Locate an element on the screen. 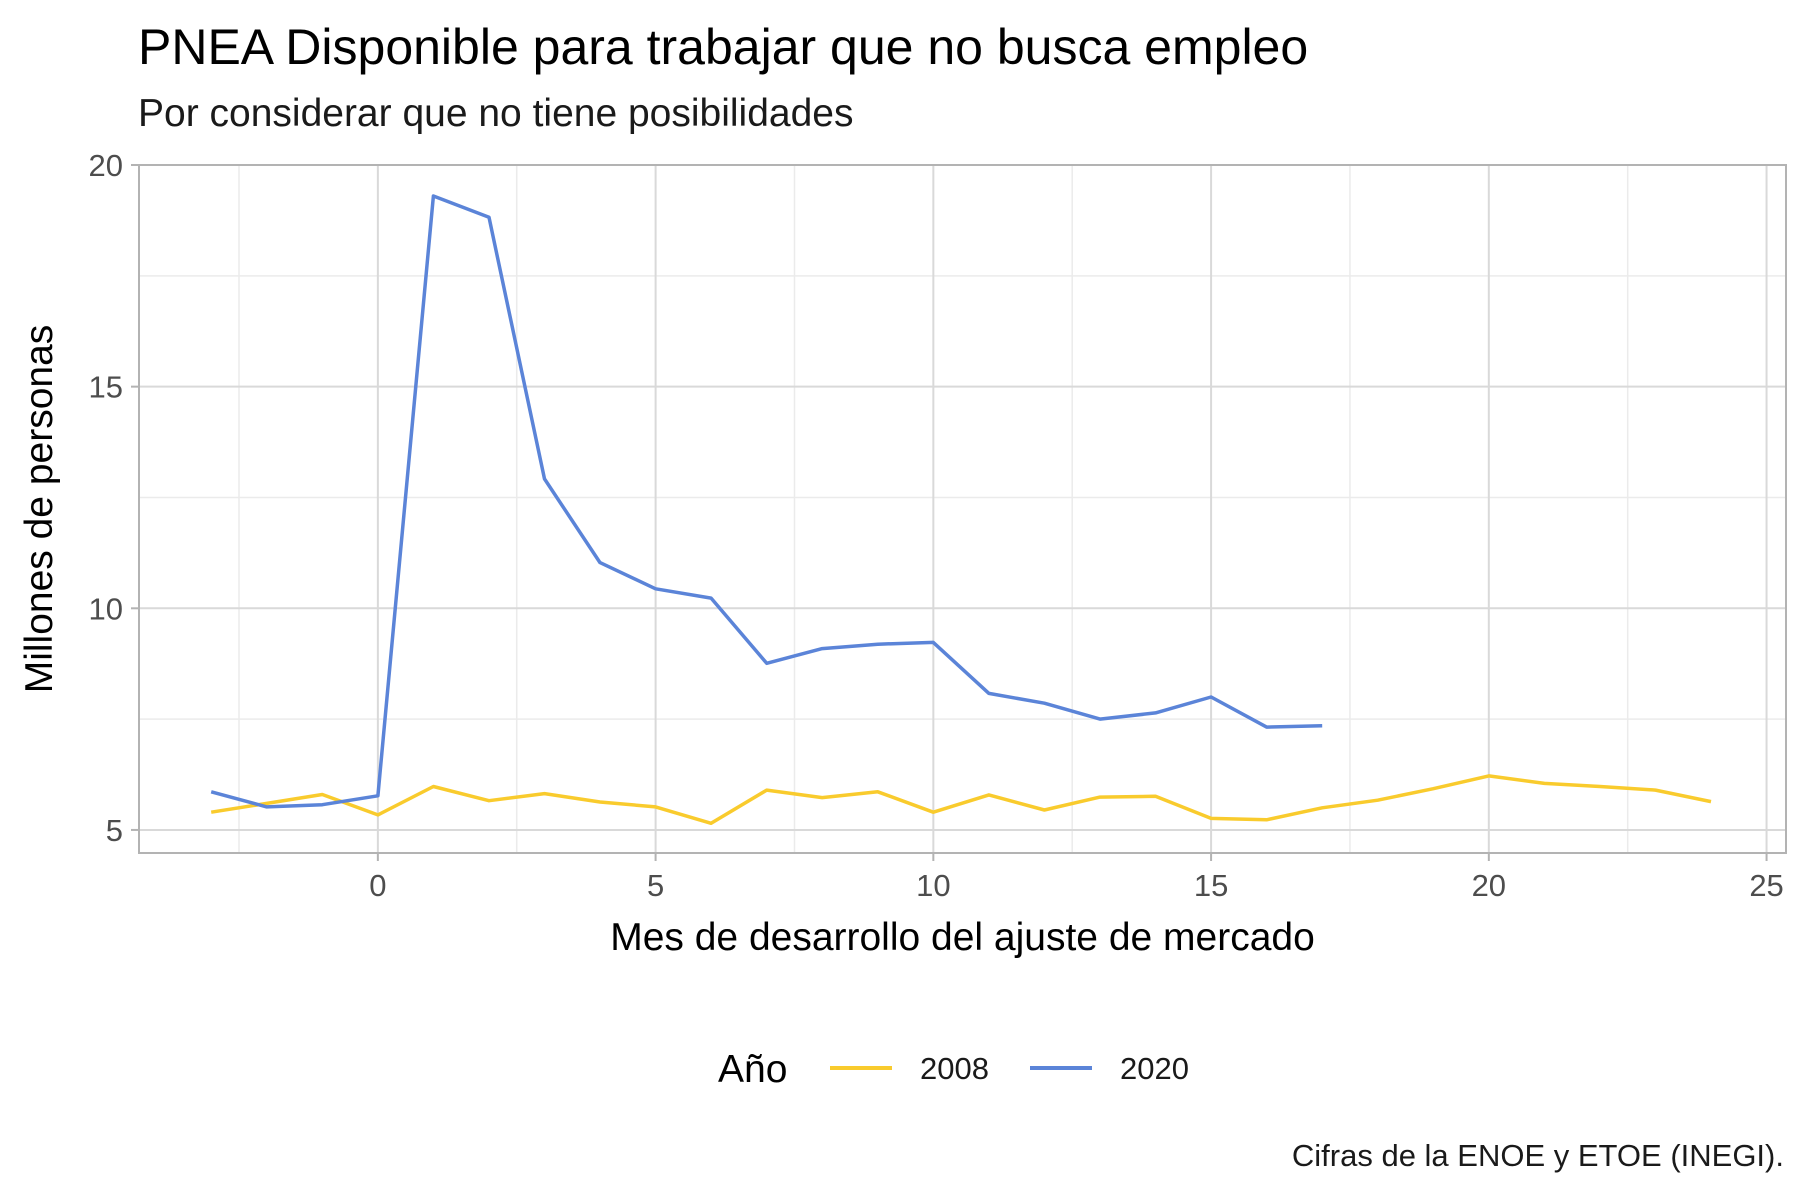 This screenshot has height=1200, width=1800. x-tick-label: 5 is located at coordinates (655, 885).